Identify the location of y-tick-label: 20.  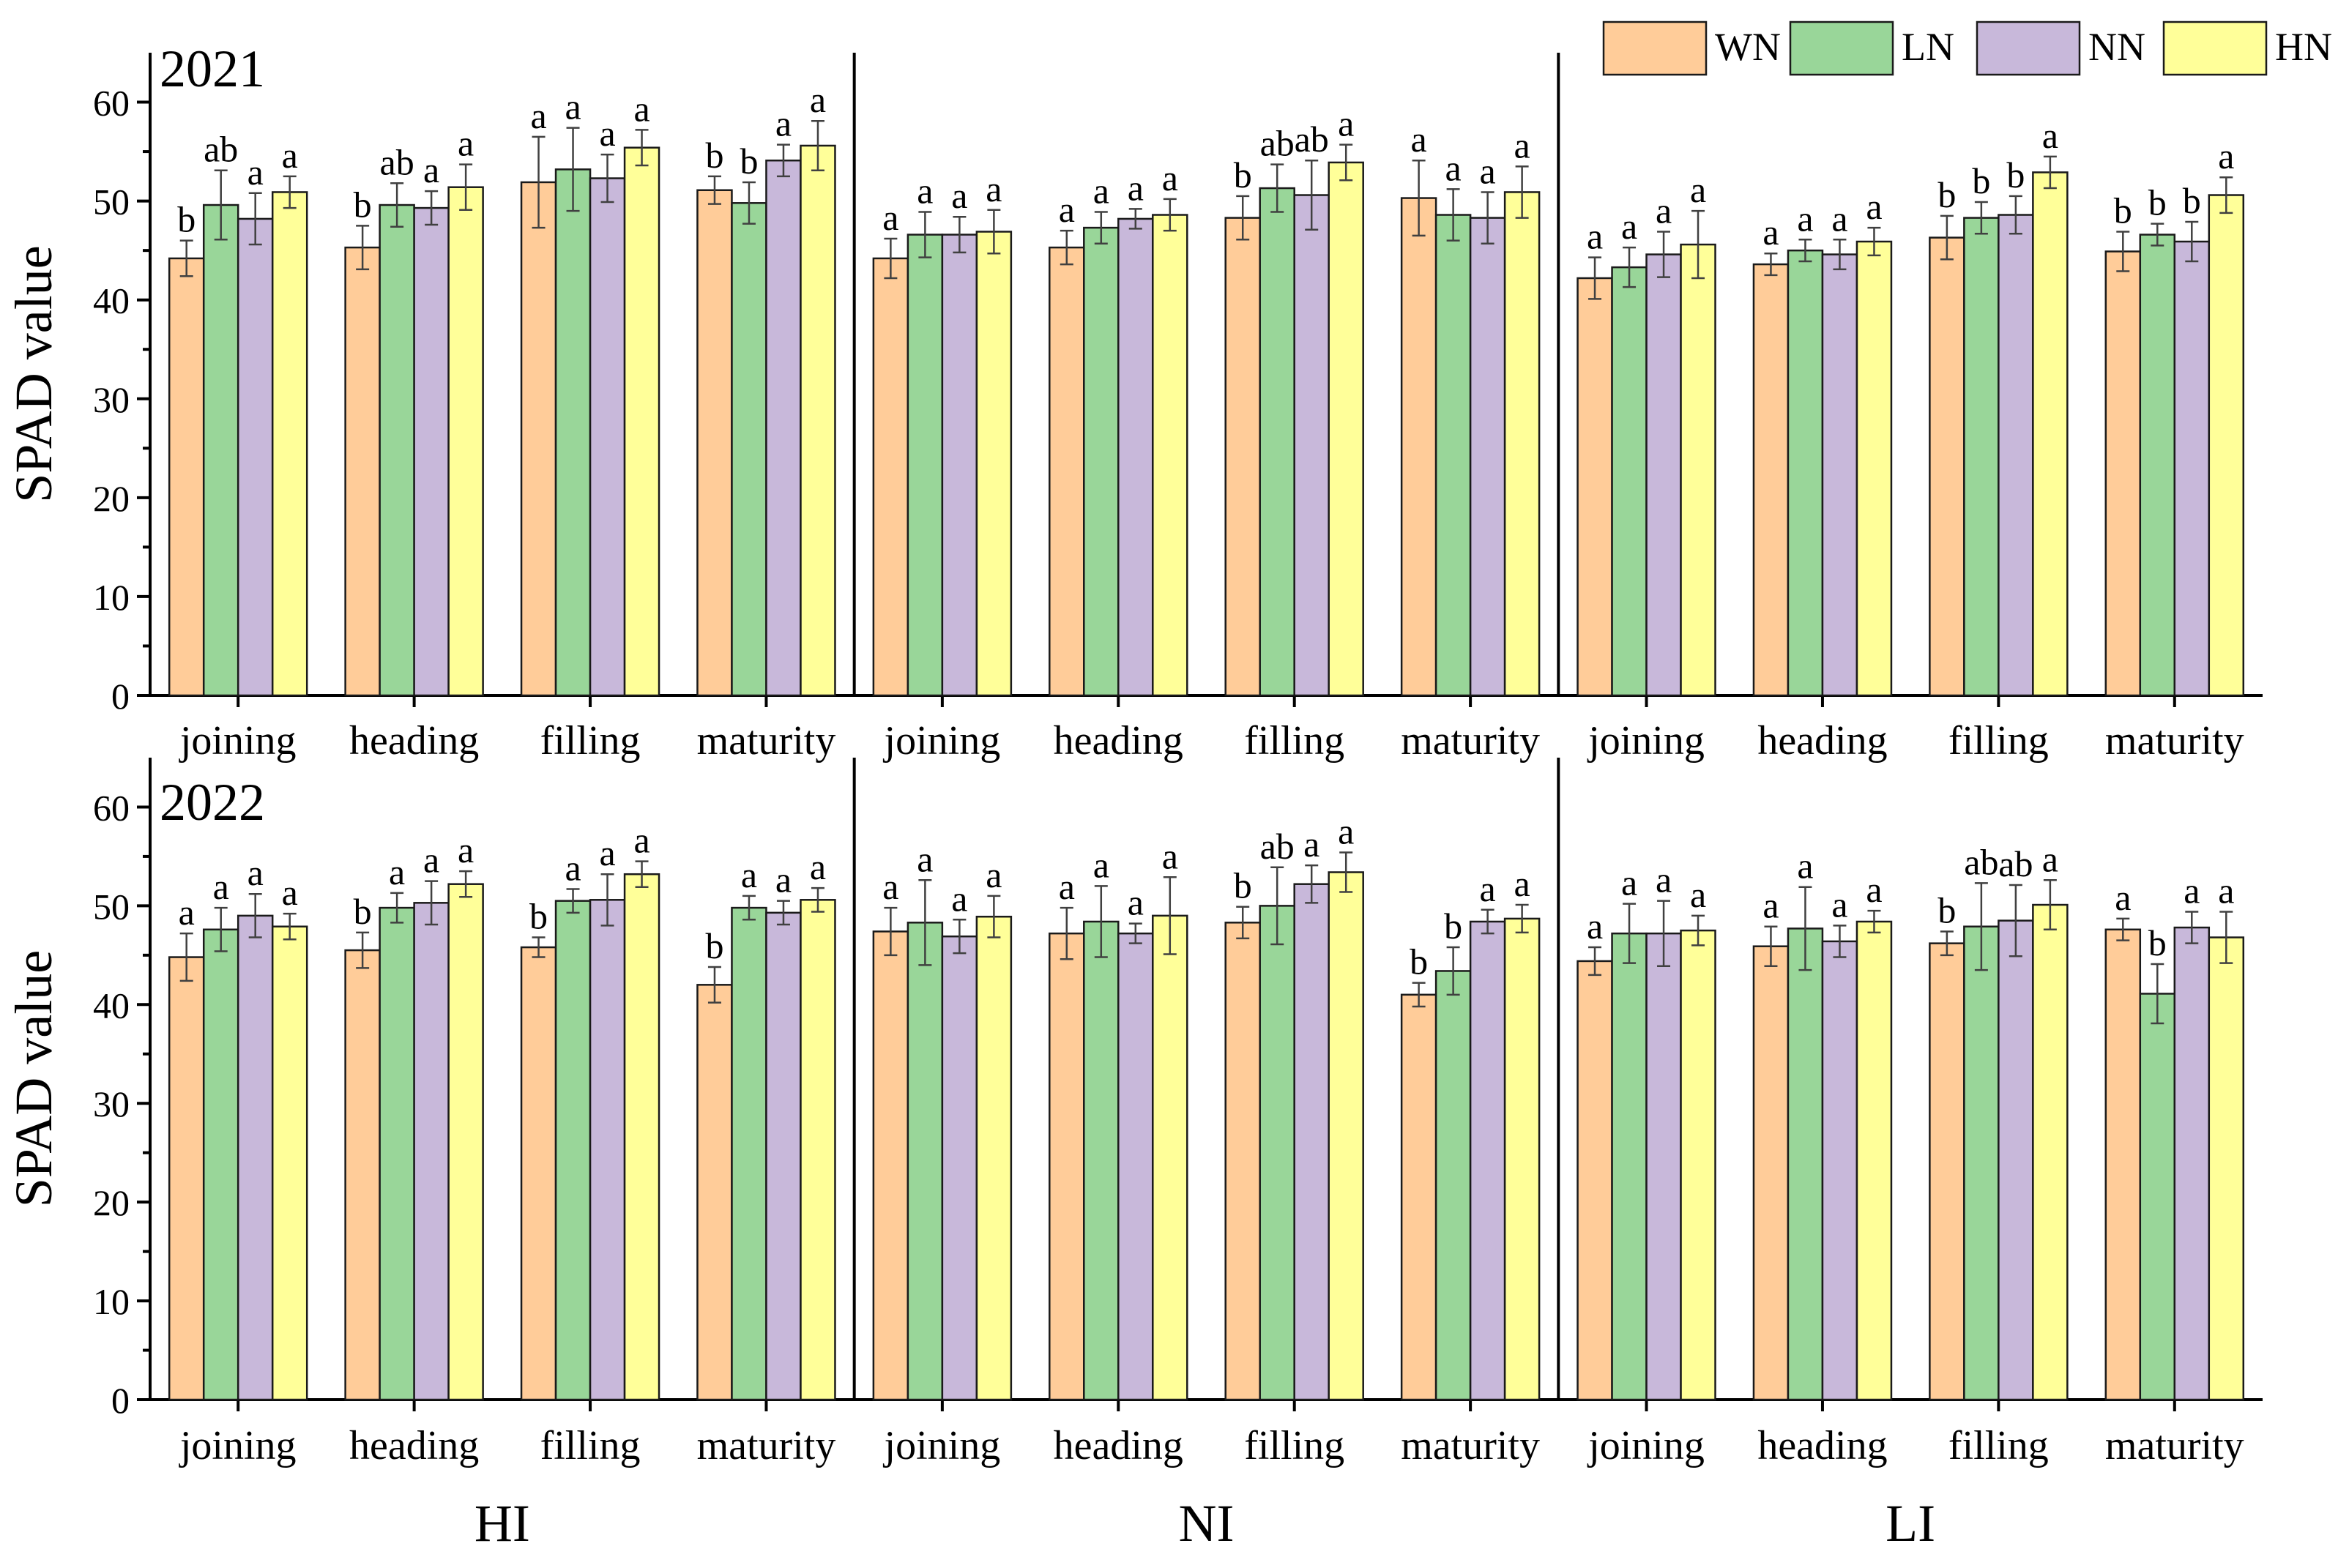
(111, 1202).